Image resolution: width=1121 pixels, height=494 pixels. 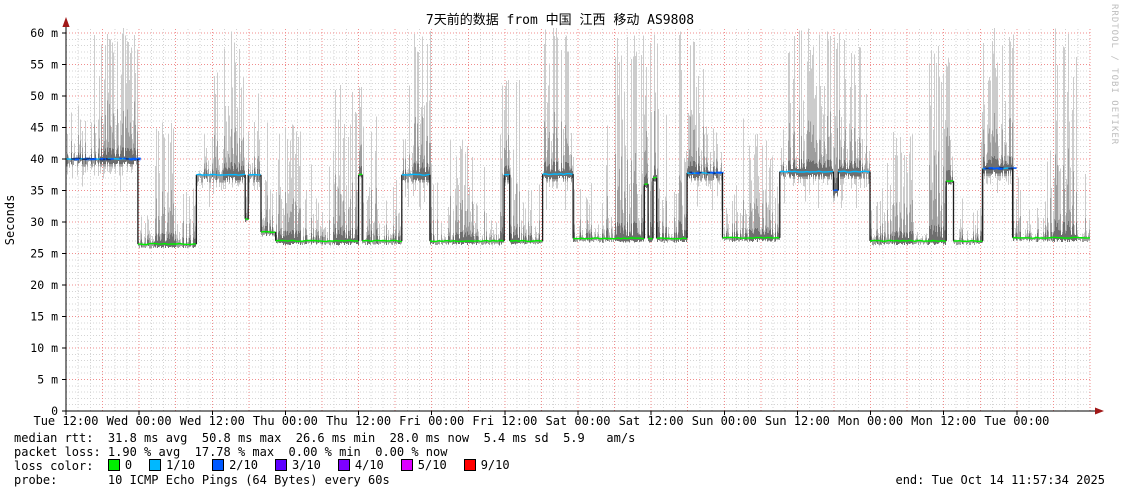 I want to click on end-timestamp: end: Tue Oct 14 11:57:34 2025, so click(x=1000, y=480).